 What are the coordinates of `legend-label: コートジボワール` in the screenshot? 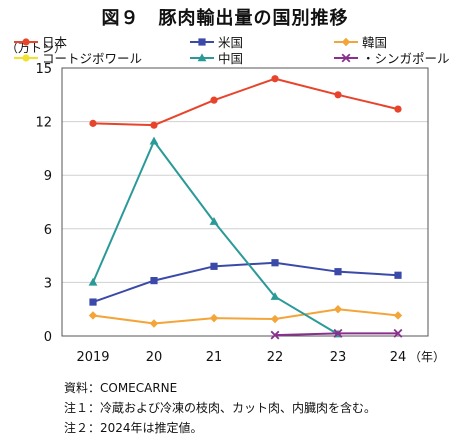 It's located at (92, 58).